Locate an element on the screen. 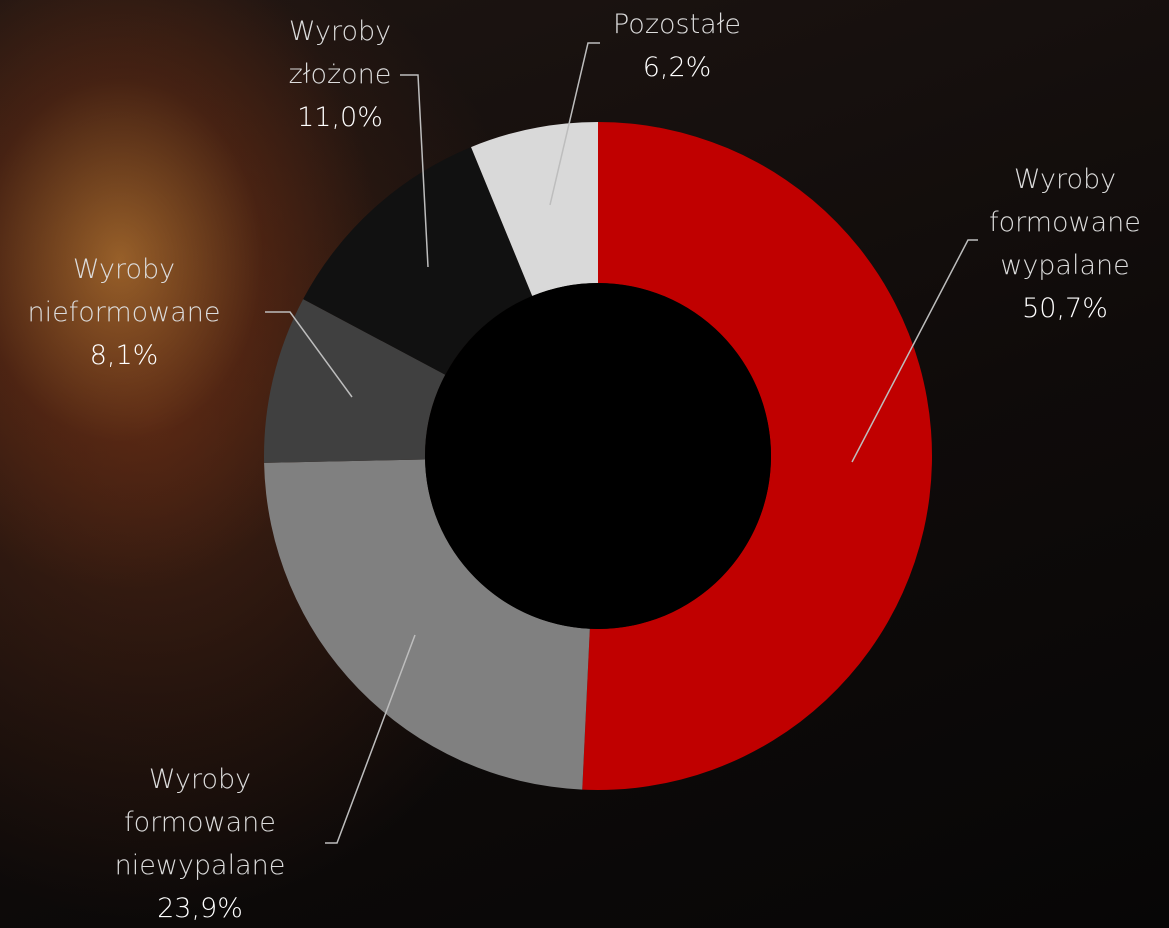 This screenshot has width=1169, height=928. data-label: Pozostałe 6,2% is located at coordinates (677, 46).